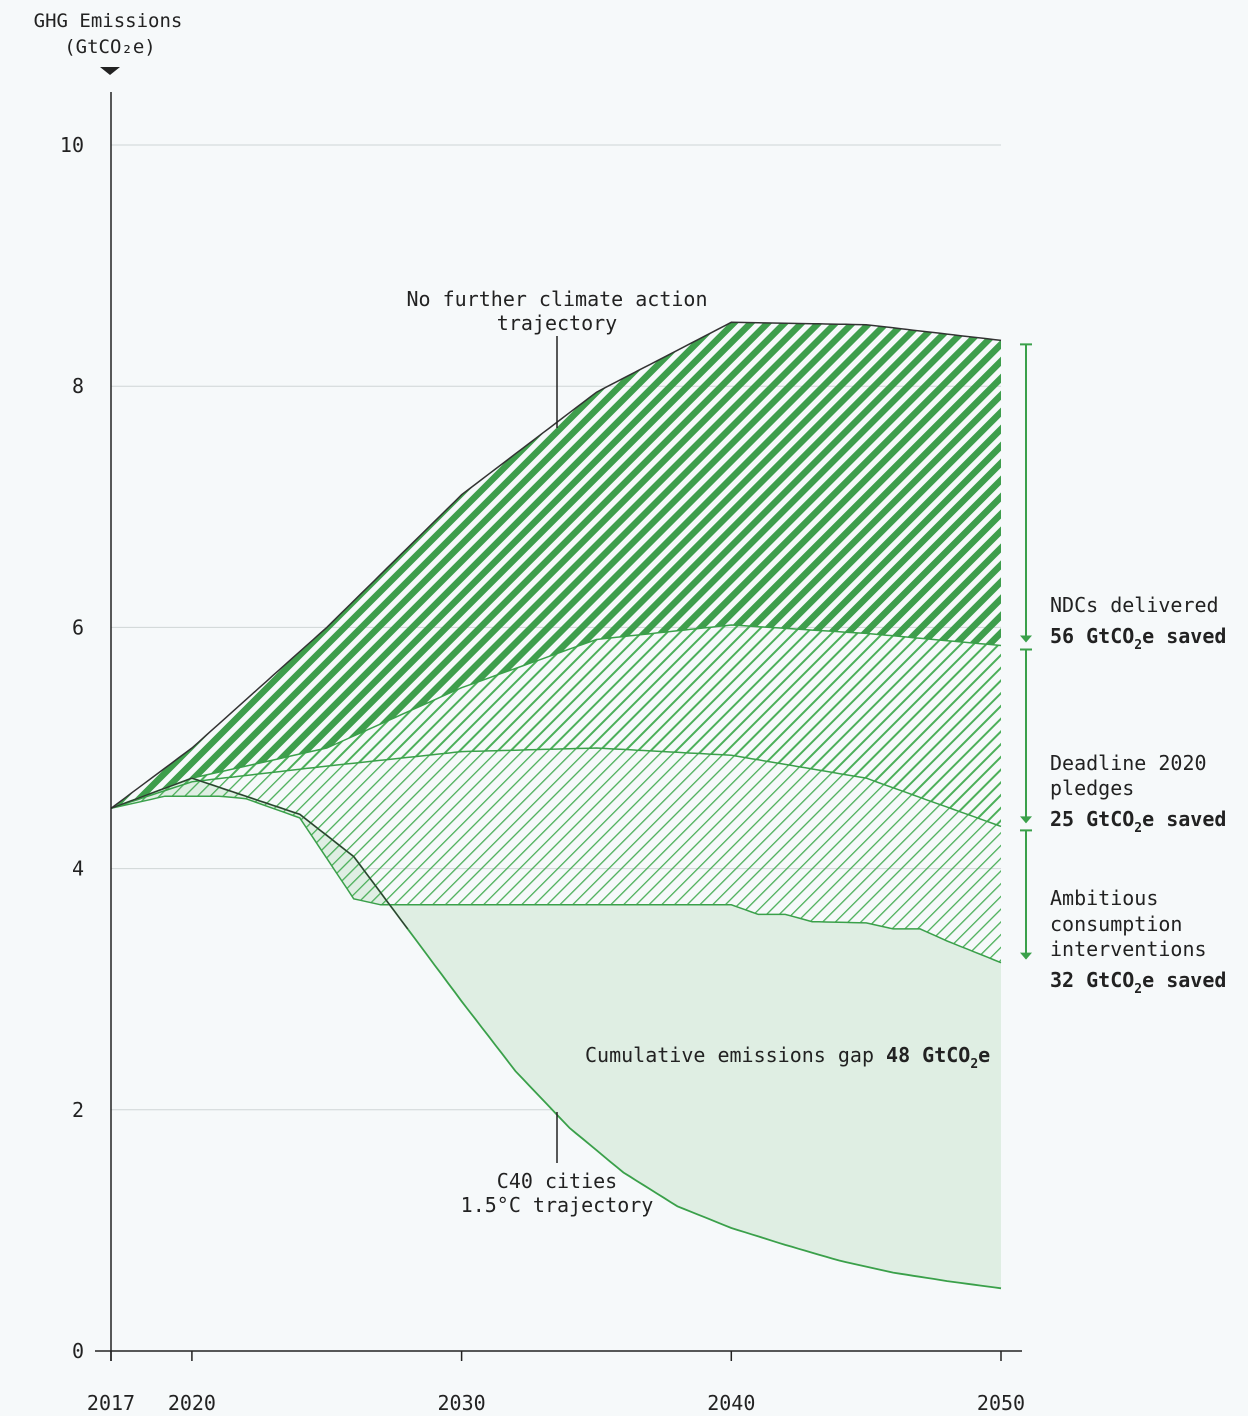 The image size is (1248, 1416). I want to click on y-tick-label-6: 6, so click(78, 627).